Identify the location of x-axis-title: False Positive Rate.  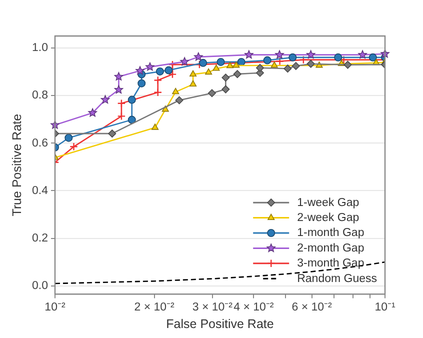
(220, 323).